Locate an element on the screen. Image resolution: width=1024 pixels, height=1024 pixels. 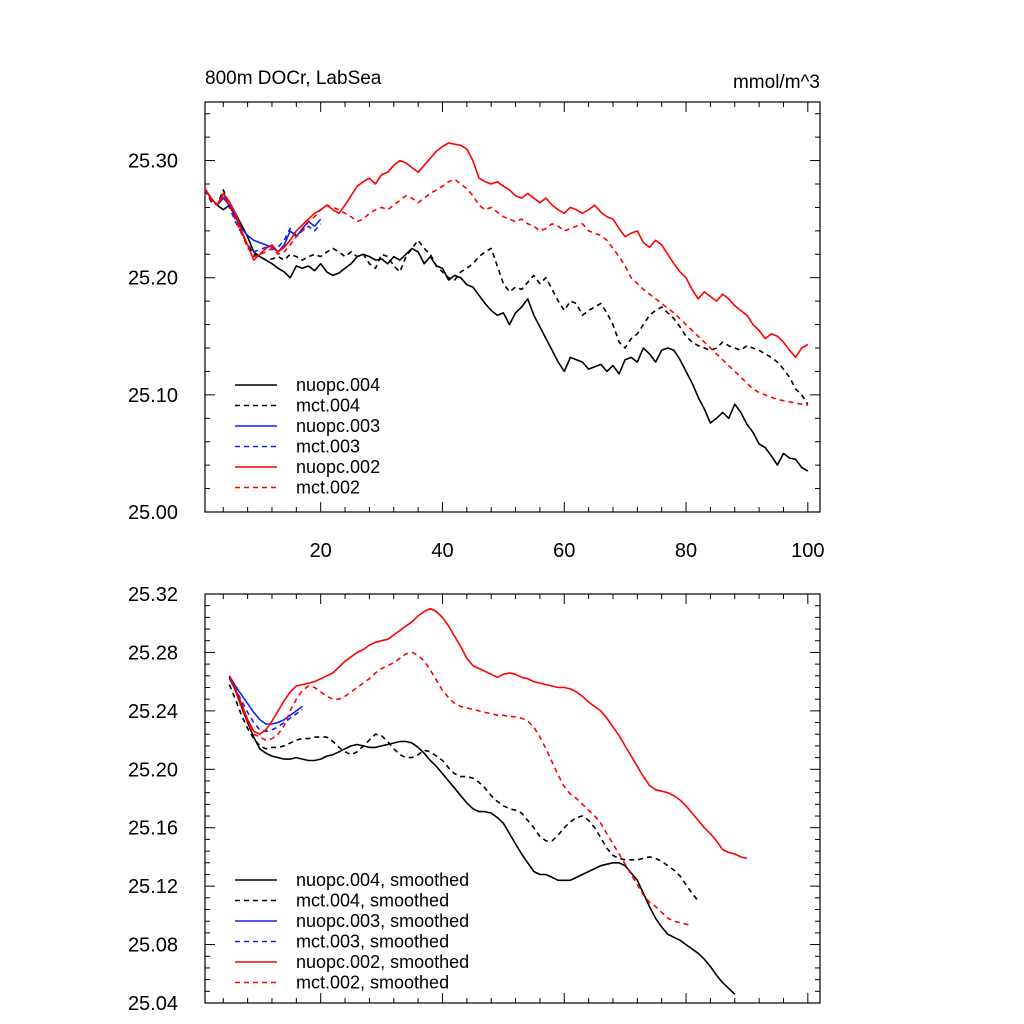
y-tick-label: 25.30 is located at coordinates (153, 162).